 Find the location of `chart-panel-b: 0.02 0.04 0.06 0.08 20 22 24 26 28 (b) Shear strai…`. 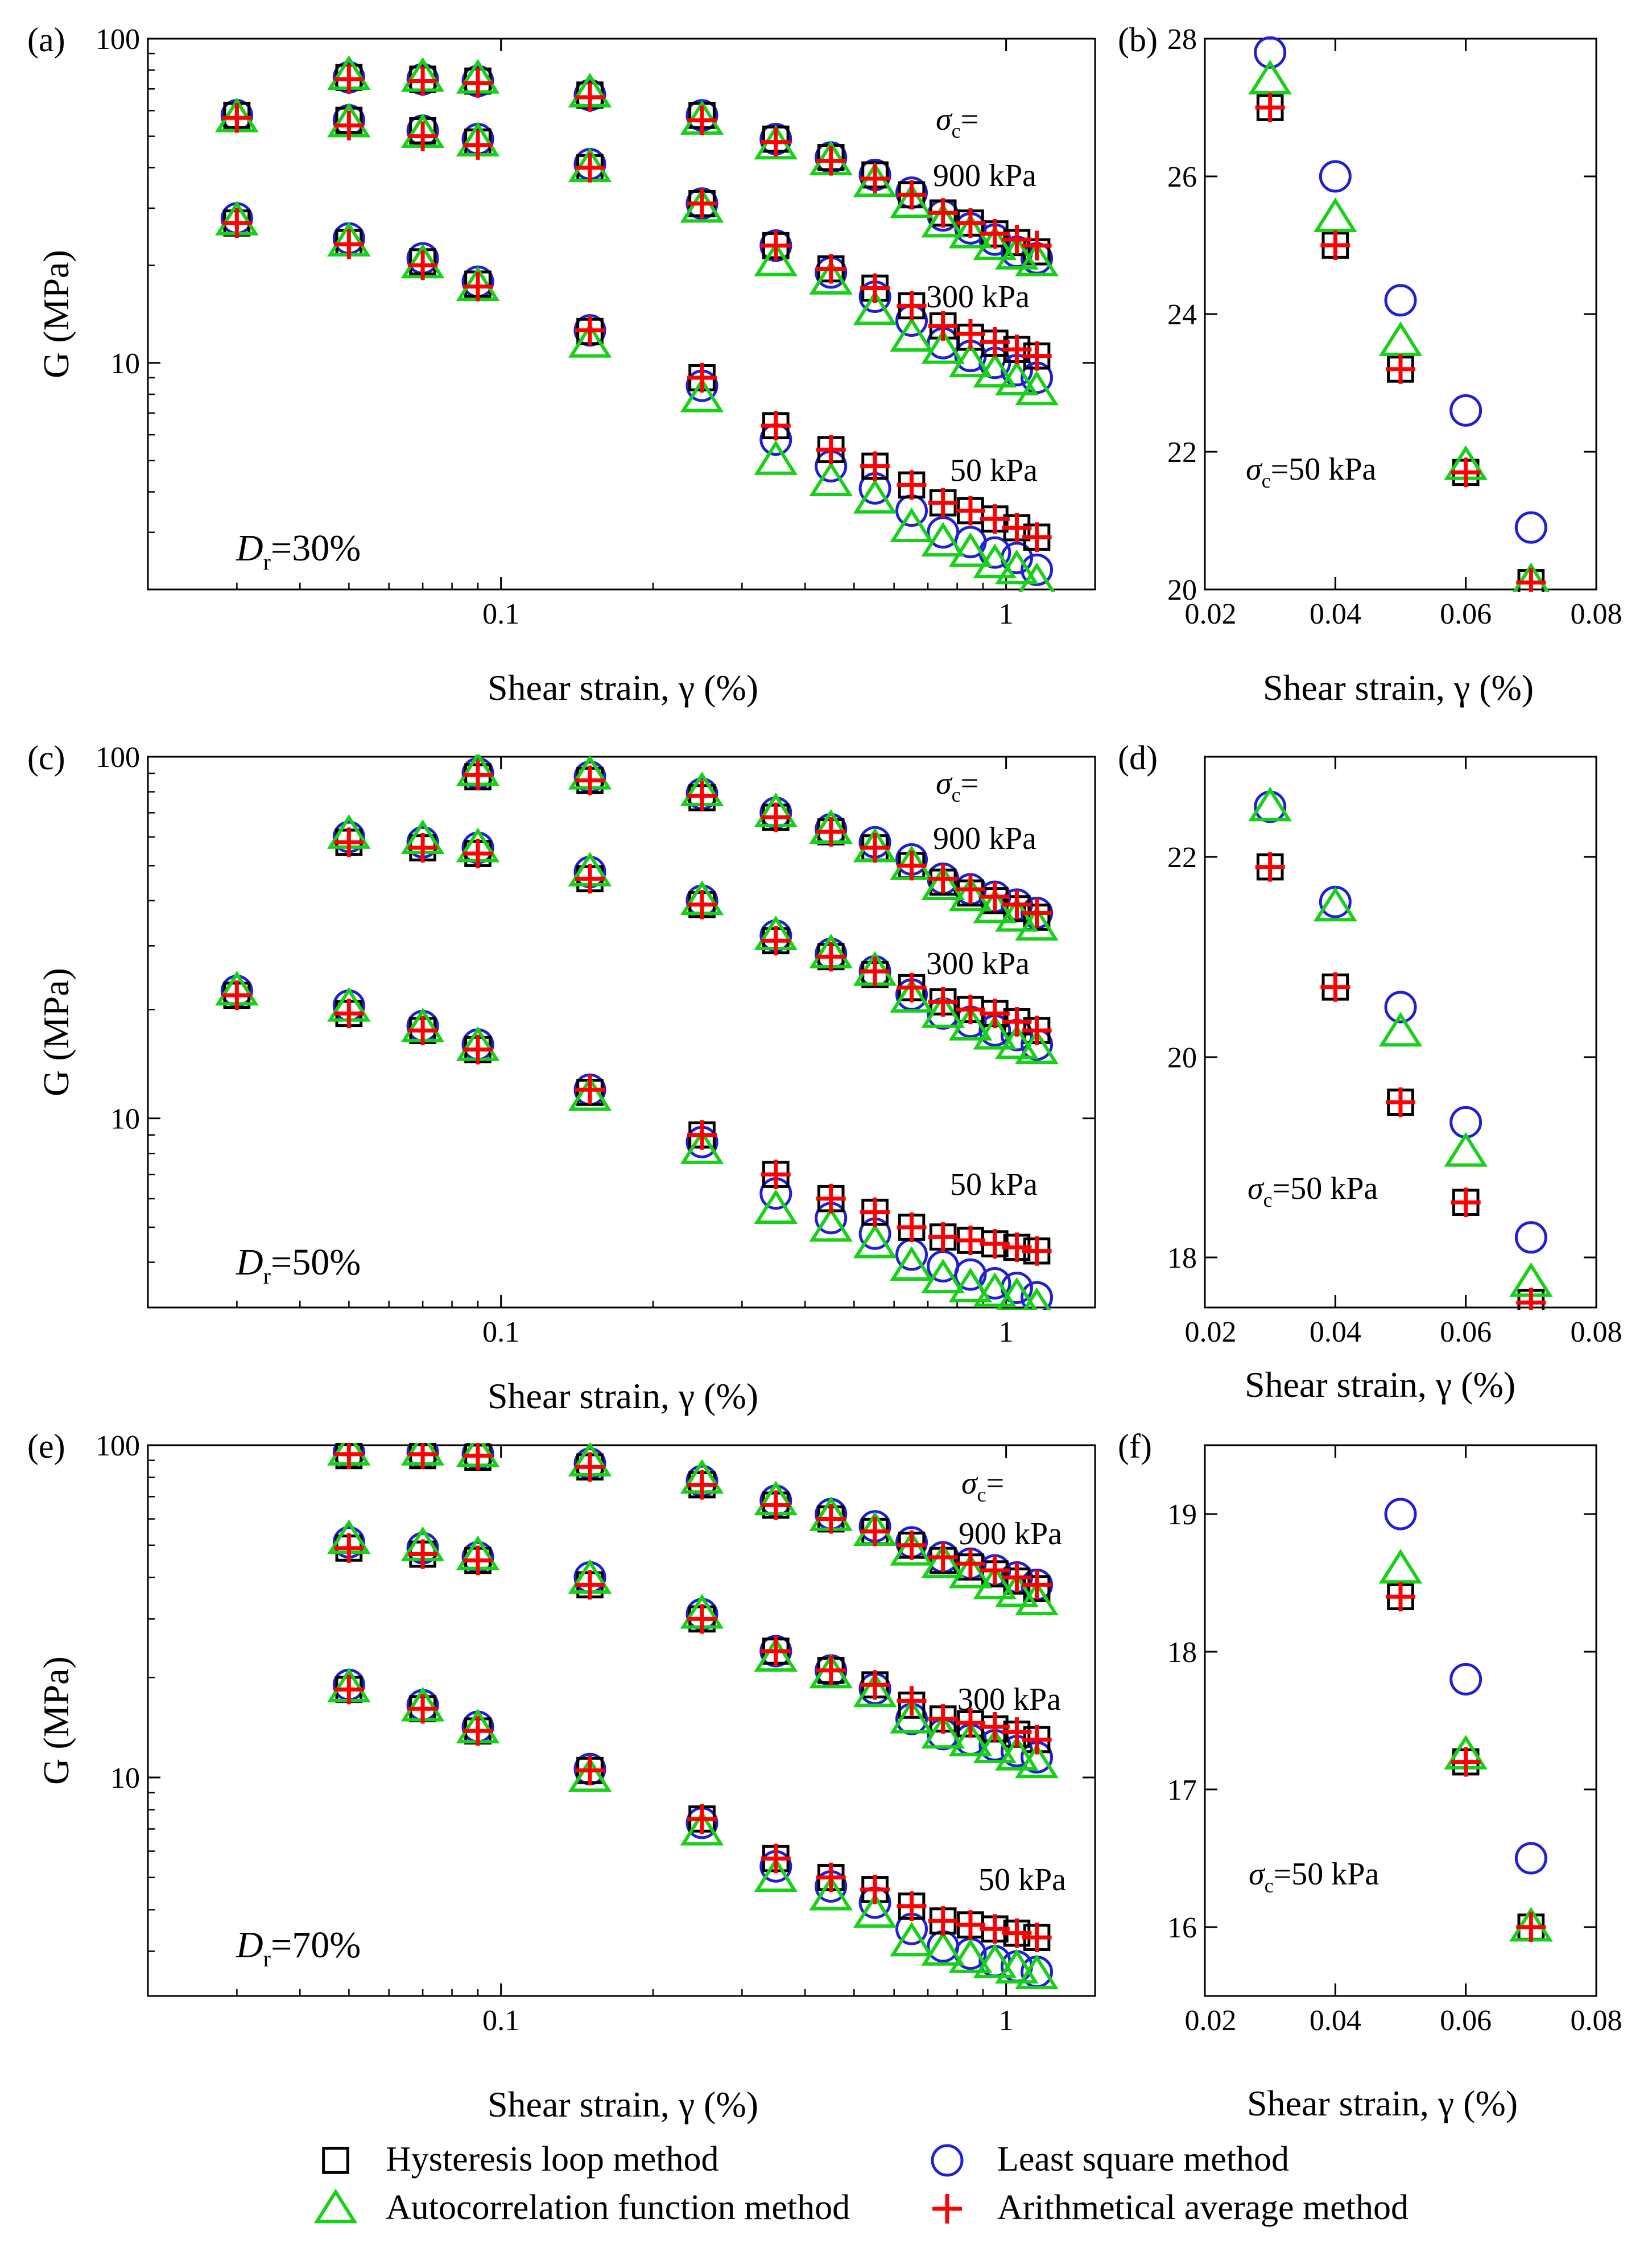

chart-panel-b: 0.02 0.04 0.06 0.08 20 22 24 26 28 (b) Shear strai… is located at coordinates (1370, 364).